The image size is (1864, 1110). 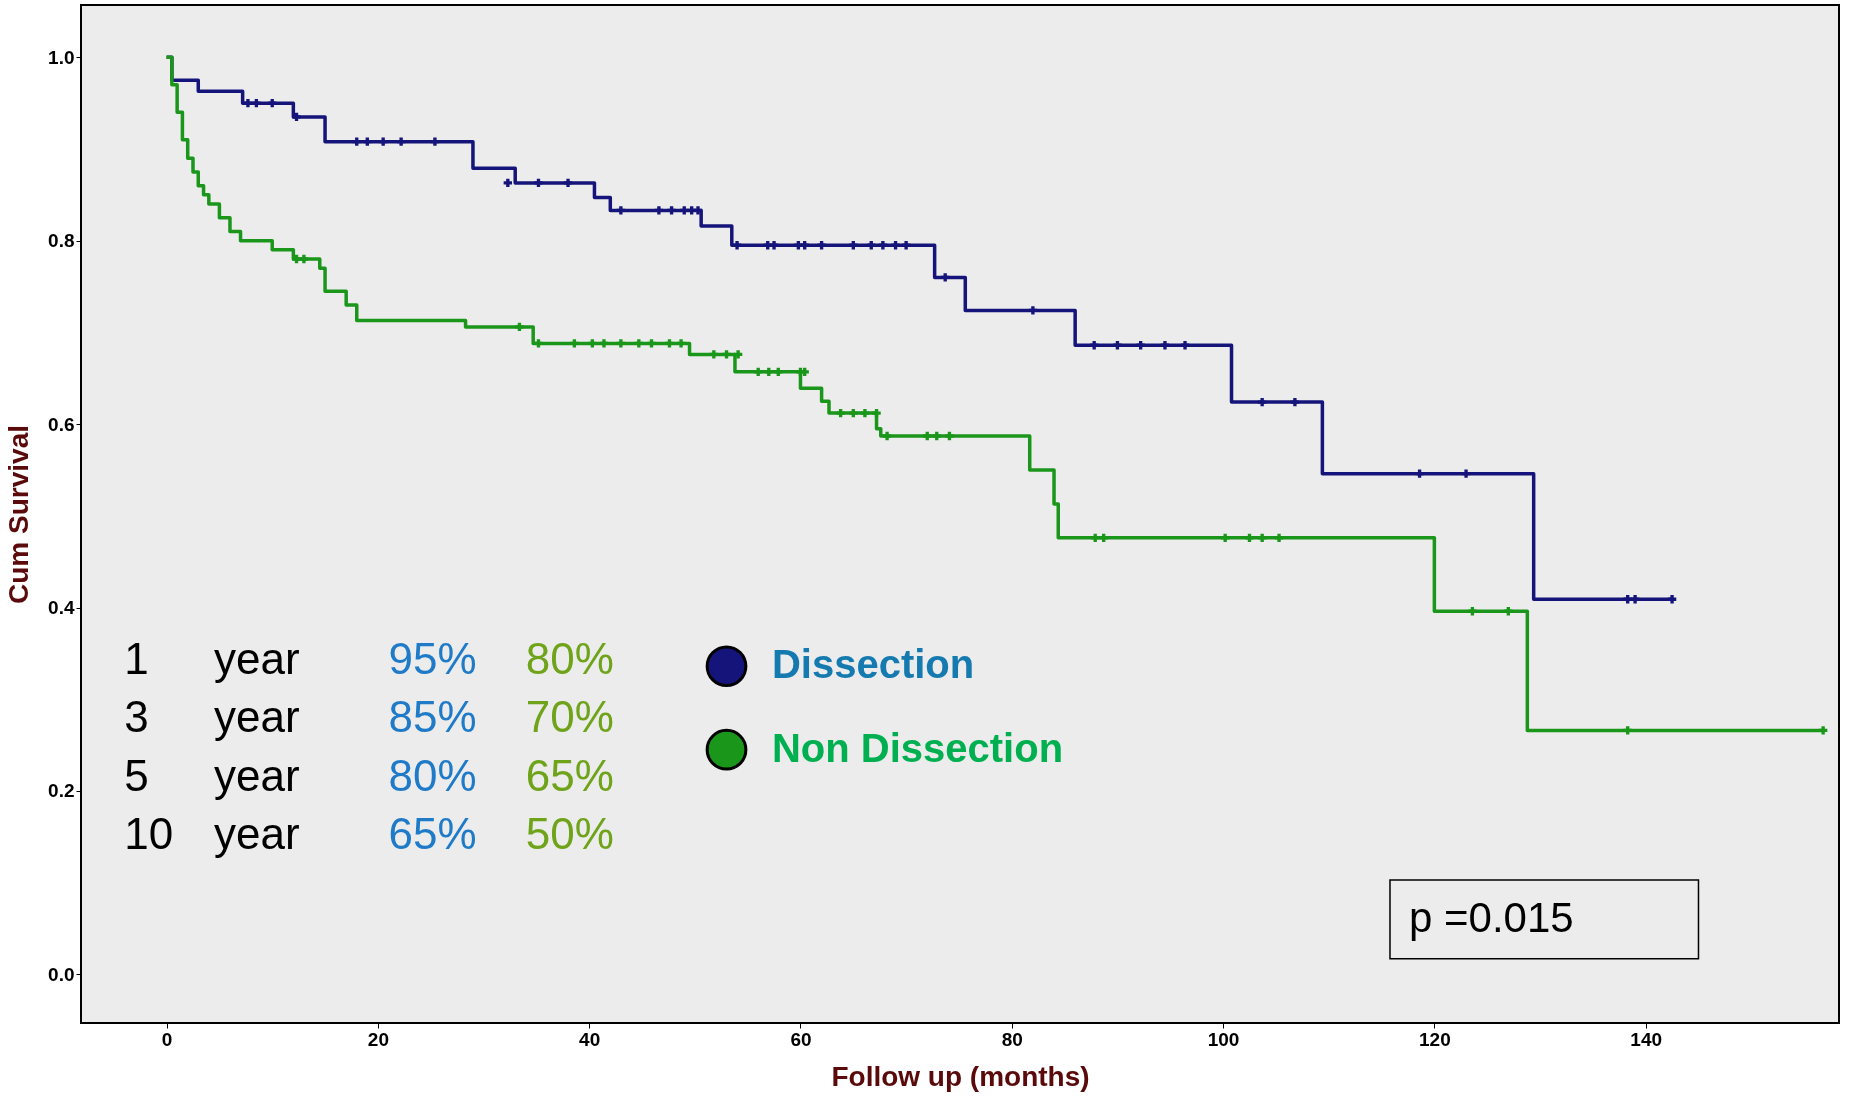 What do you see at coordinates (149, 833) in the screenshot?
I see `annotation: 10` at bounding box center [149, 833].